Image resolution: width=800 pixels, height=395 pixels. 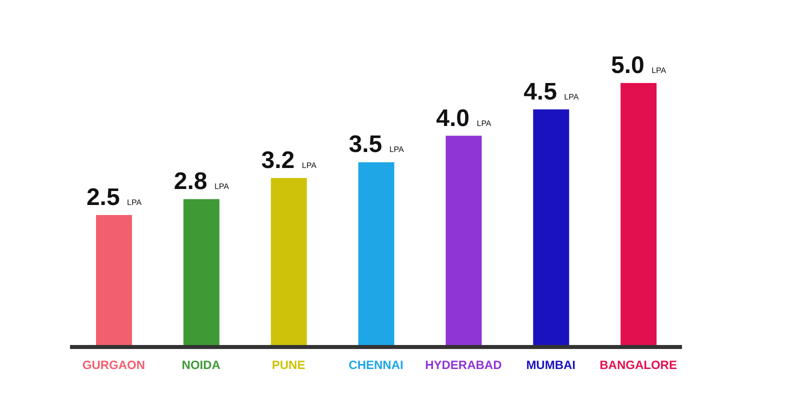 What do you see at coordinates (551, 365) in the screenshot?
I see `x-tick-label: MUMBAI` at bounding box center [551, 365].